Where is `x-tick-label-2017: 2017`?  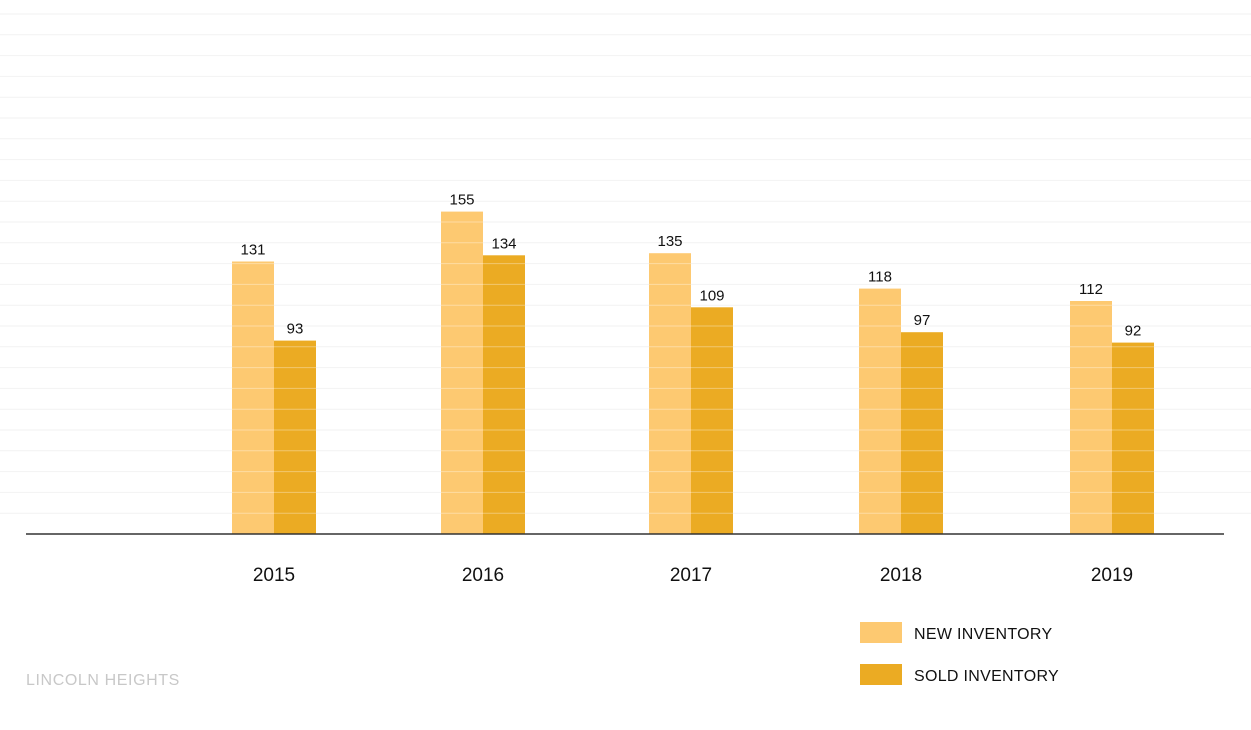
x-tick-label-2017: 2017 is located at coordinates (691, 575).